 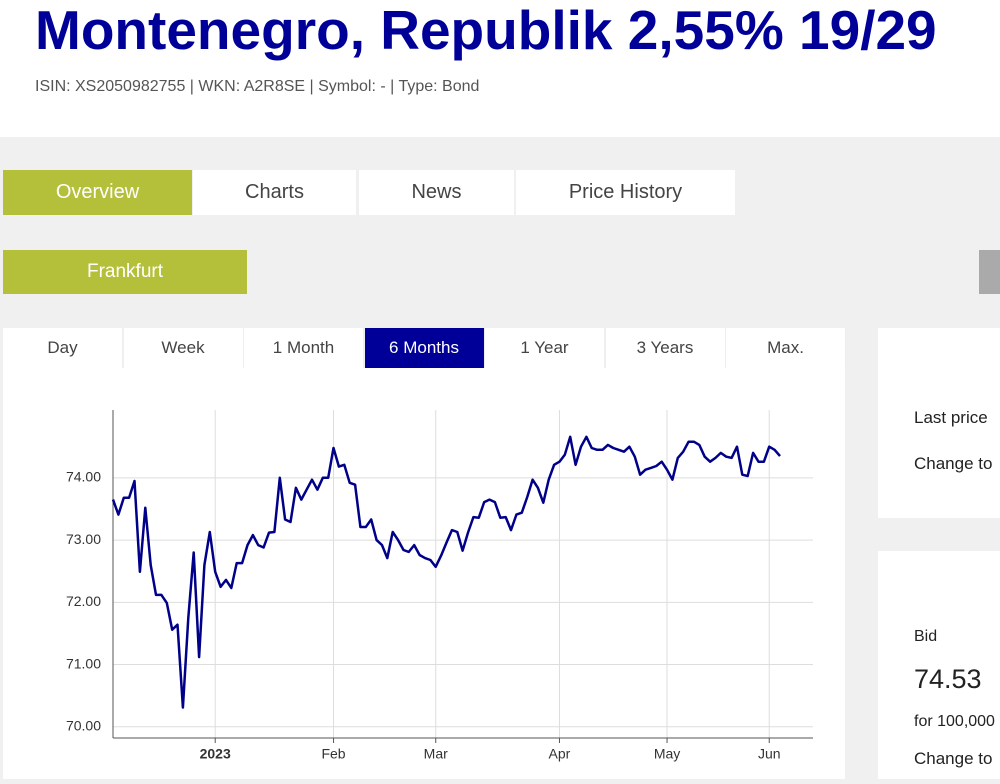 What do you see at coordinates (215, 754) in the screenshot?
I see `x-tick-label: 2023` at bounding box center [215, 754].